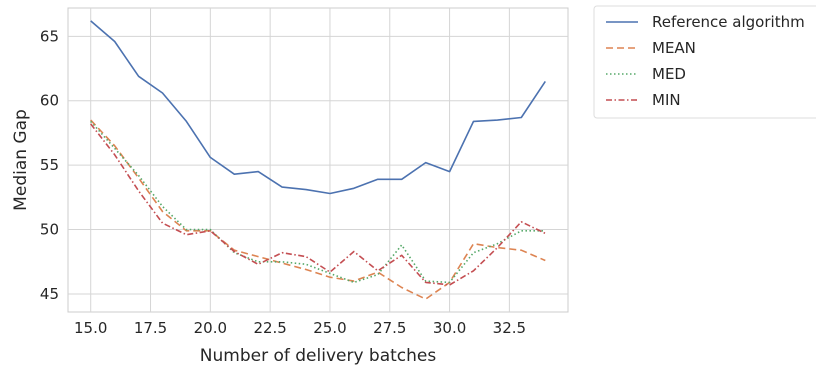  I want to click on y-tick-label: 65, so click(49, 36).